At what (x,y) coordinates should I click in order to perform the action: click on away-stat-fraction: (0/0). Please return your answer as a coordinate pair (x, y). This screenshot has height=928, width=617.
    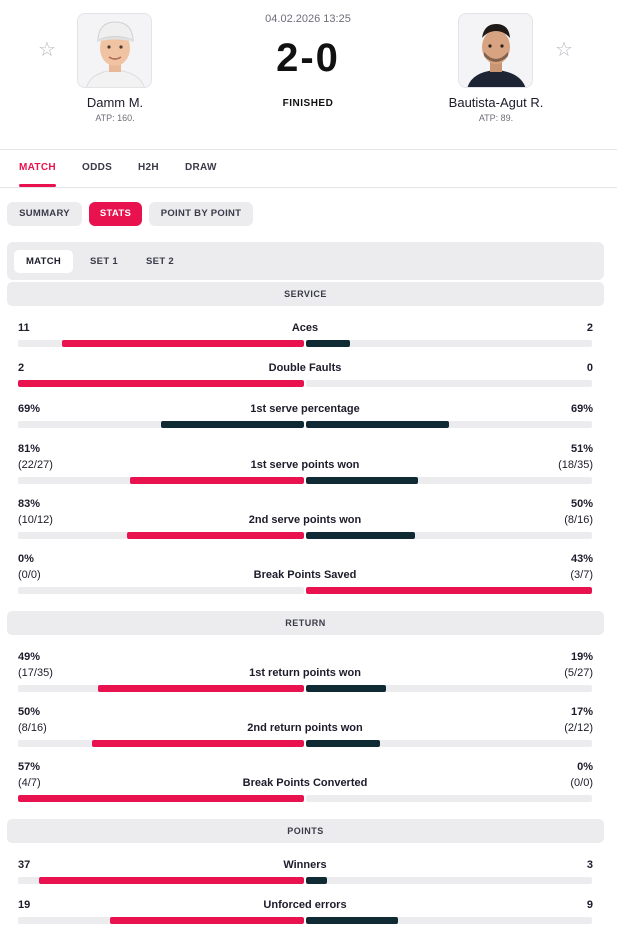
    Looking at the image, I should click on (581, 783).